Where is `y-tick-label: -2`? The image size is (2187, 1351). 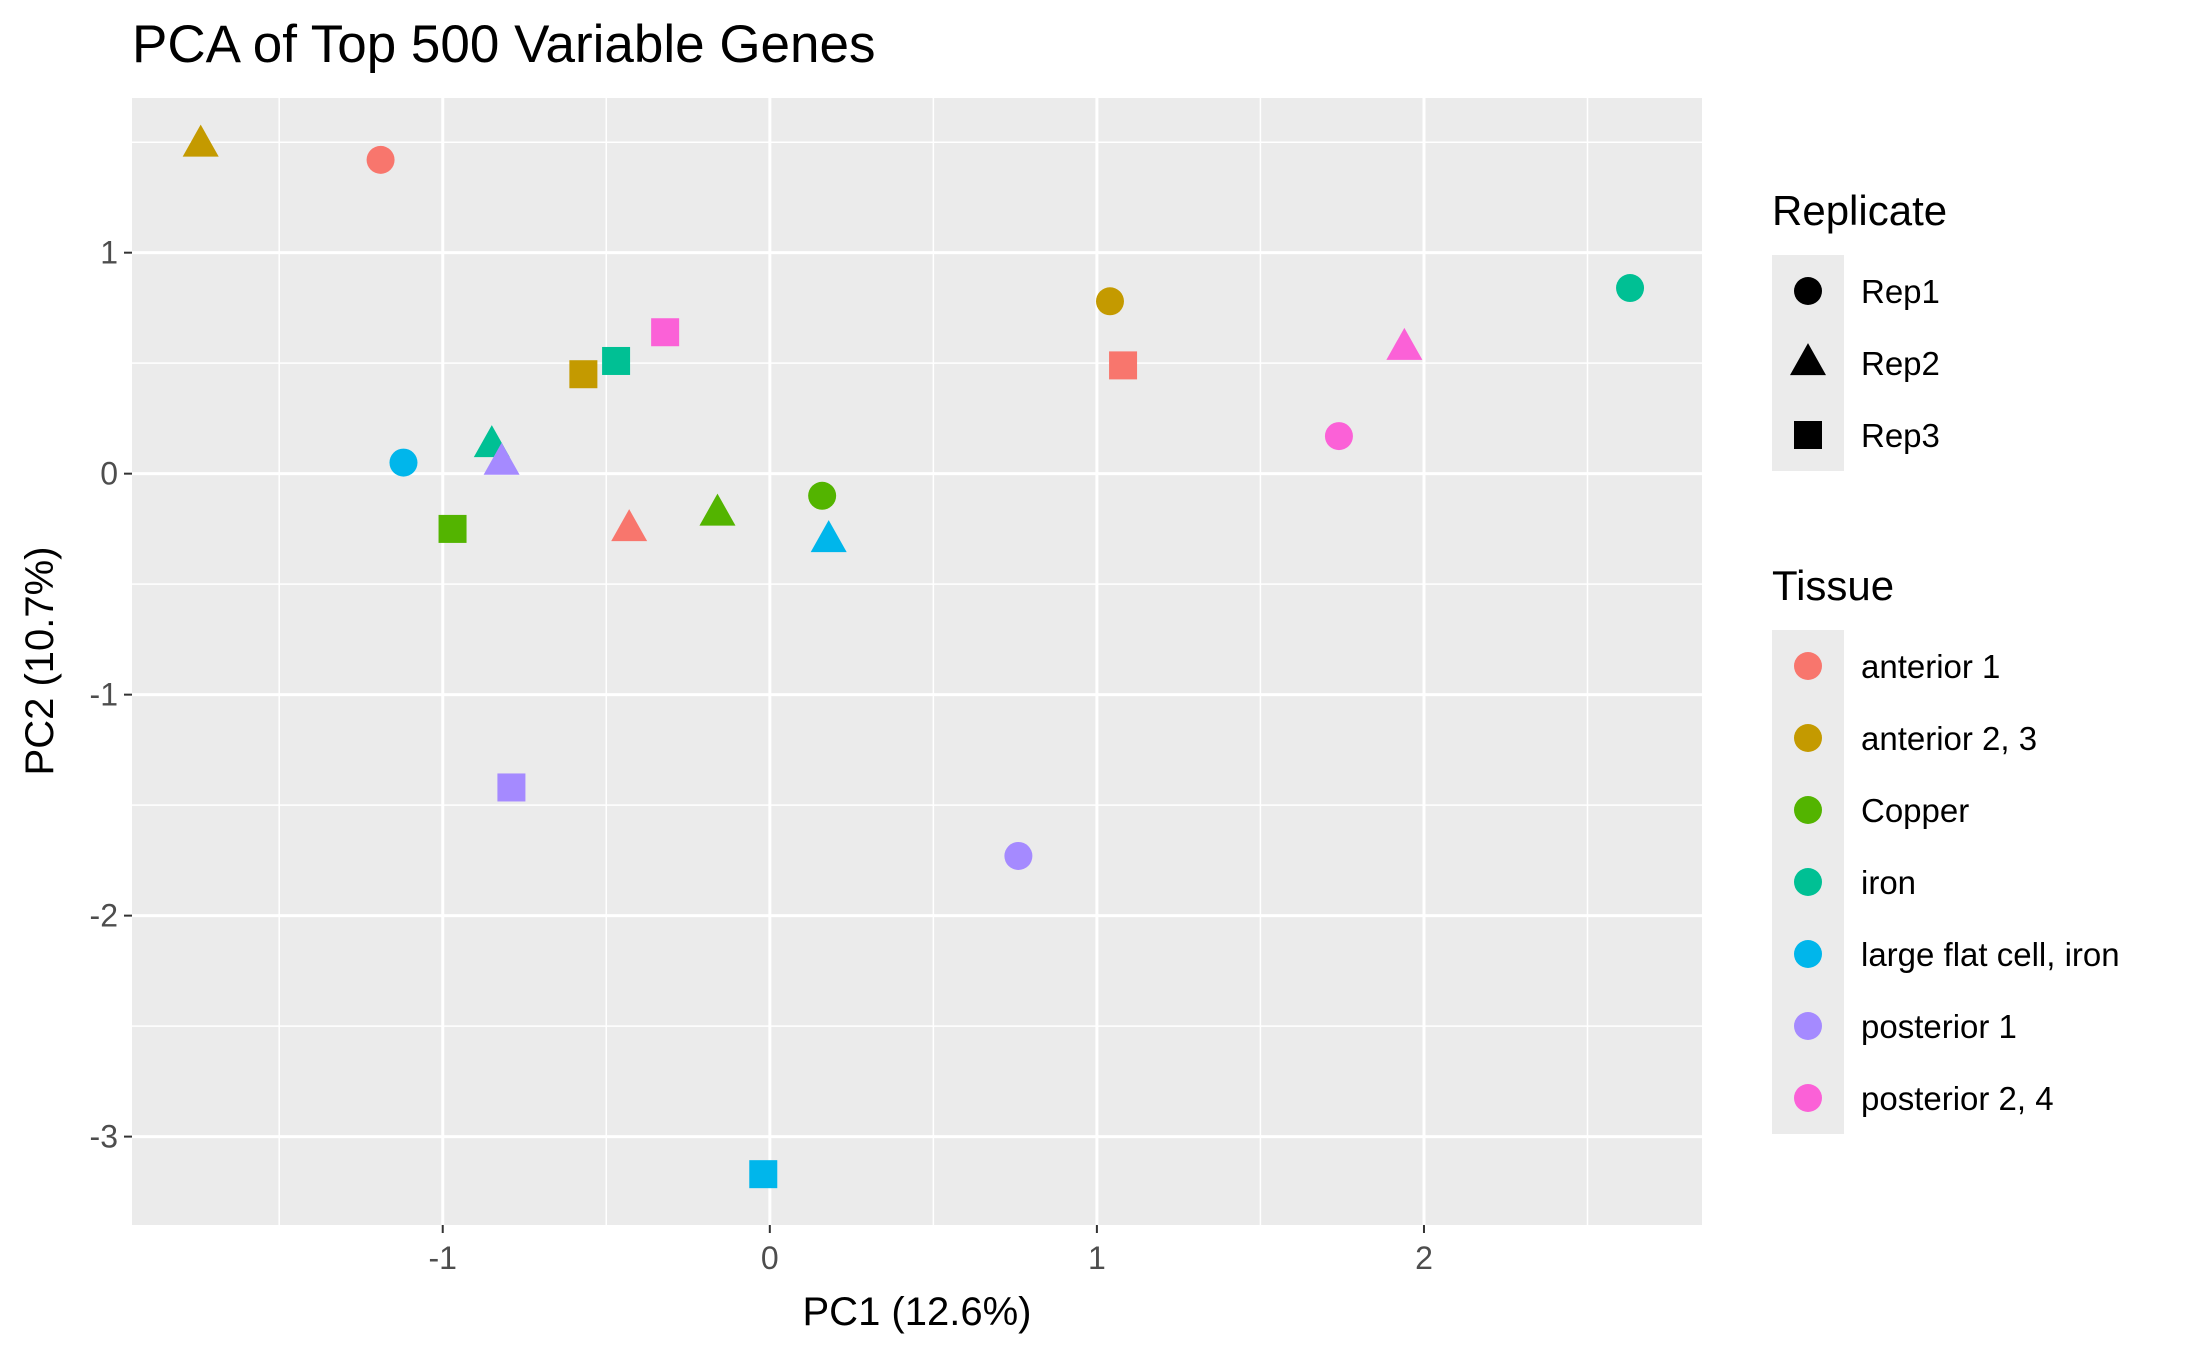
y-tick-label: -2 is located at coordinates (104, 916).